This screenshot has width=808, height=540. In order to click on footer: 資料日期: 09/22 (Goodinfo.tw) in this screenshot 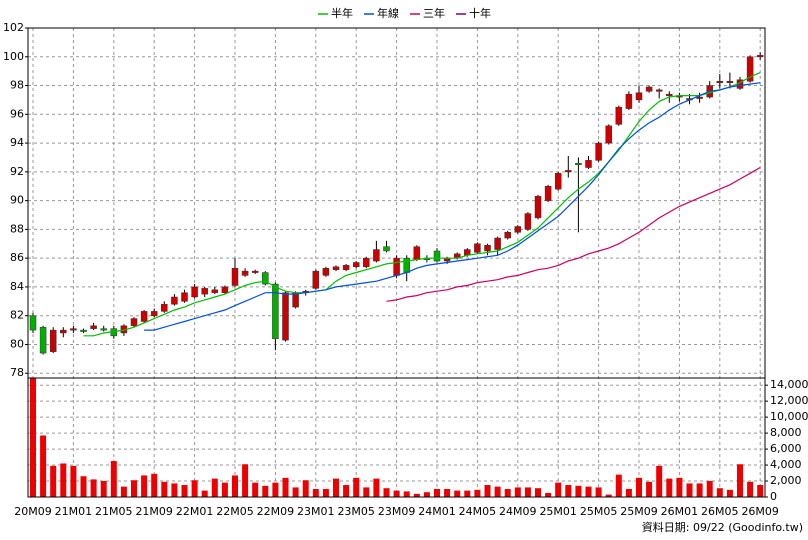, I will do `click(722, 527)`.